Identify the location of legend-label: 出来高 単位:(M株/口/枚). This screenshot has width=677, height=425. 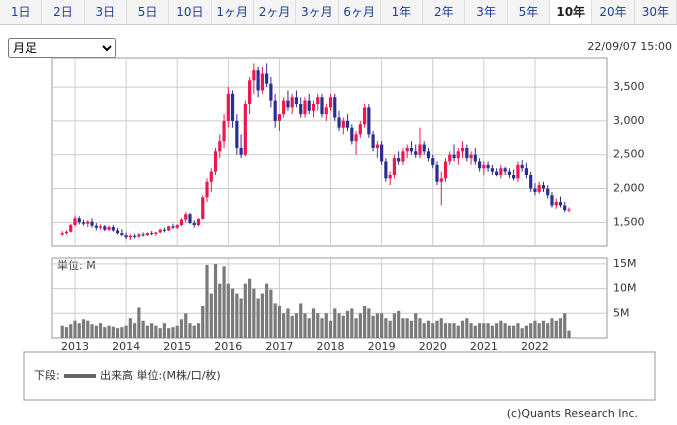
(160, 375).